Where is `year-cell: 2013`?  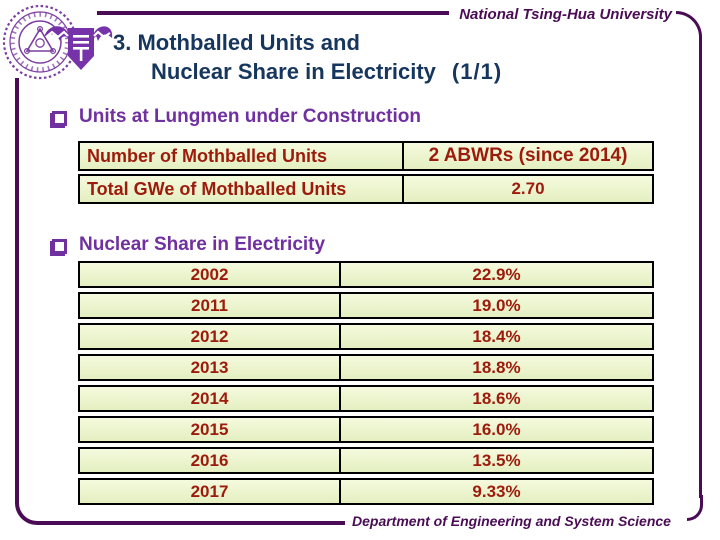
year-cell: 2013 is located at coordinates (210, 367).